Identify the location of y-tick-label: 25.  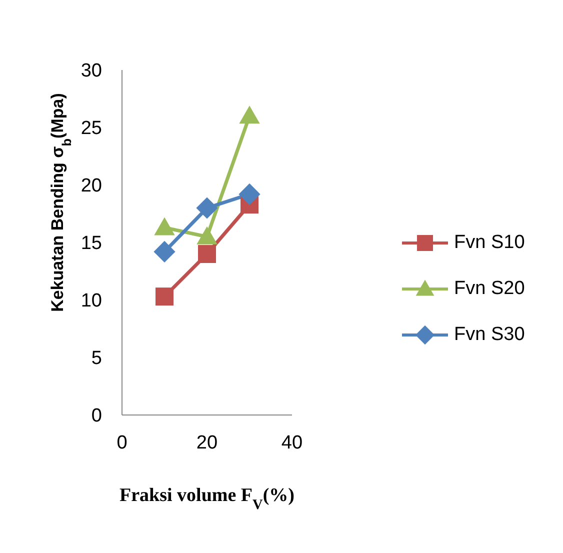
(91, 129).